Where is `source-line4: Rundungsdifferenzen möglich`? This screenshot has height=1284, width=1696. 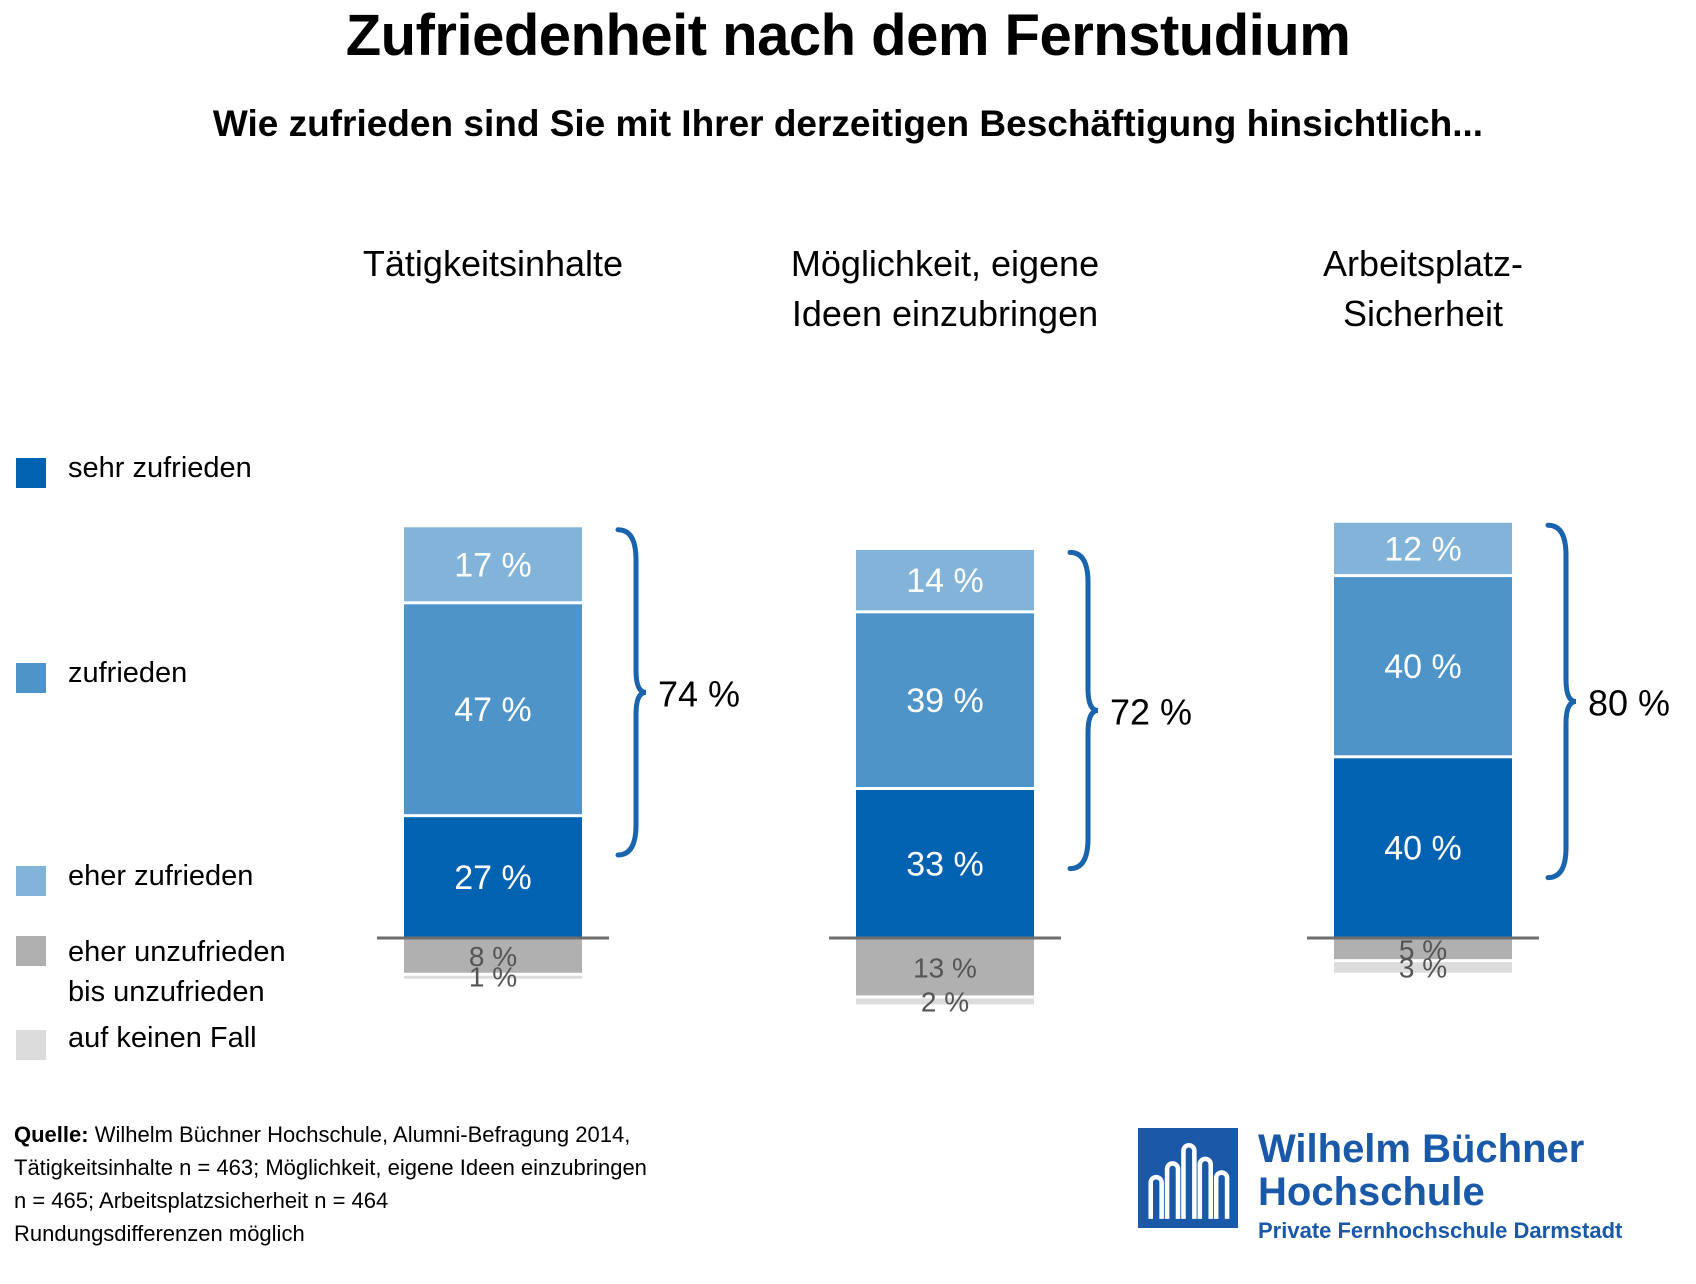
source-line4: Rundungsdifferenzen möglich is located at coordinates (159, 1233).